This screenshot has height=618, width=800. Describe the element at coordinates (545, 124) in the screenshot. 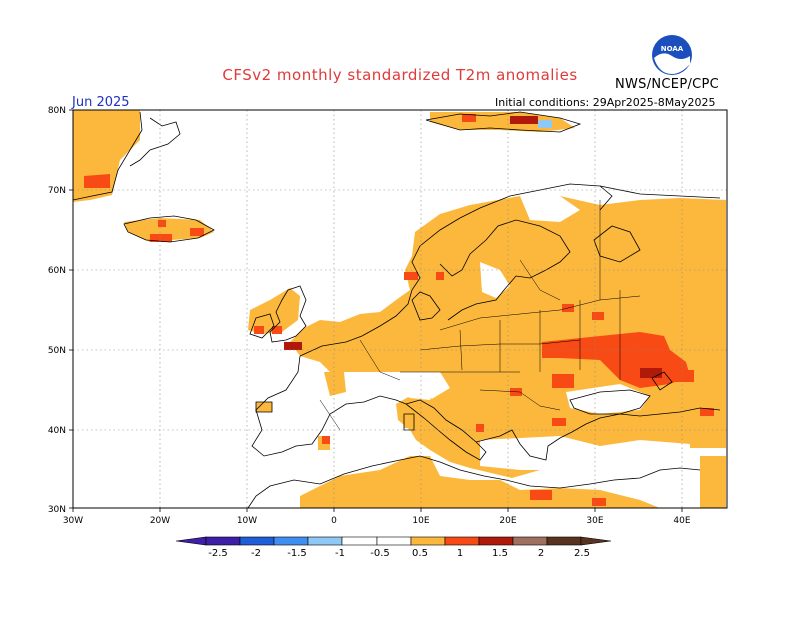

I see `anomaly-arctic-cold` at that location.